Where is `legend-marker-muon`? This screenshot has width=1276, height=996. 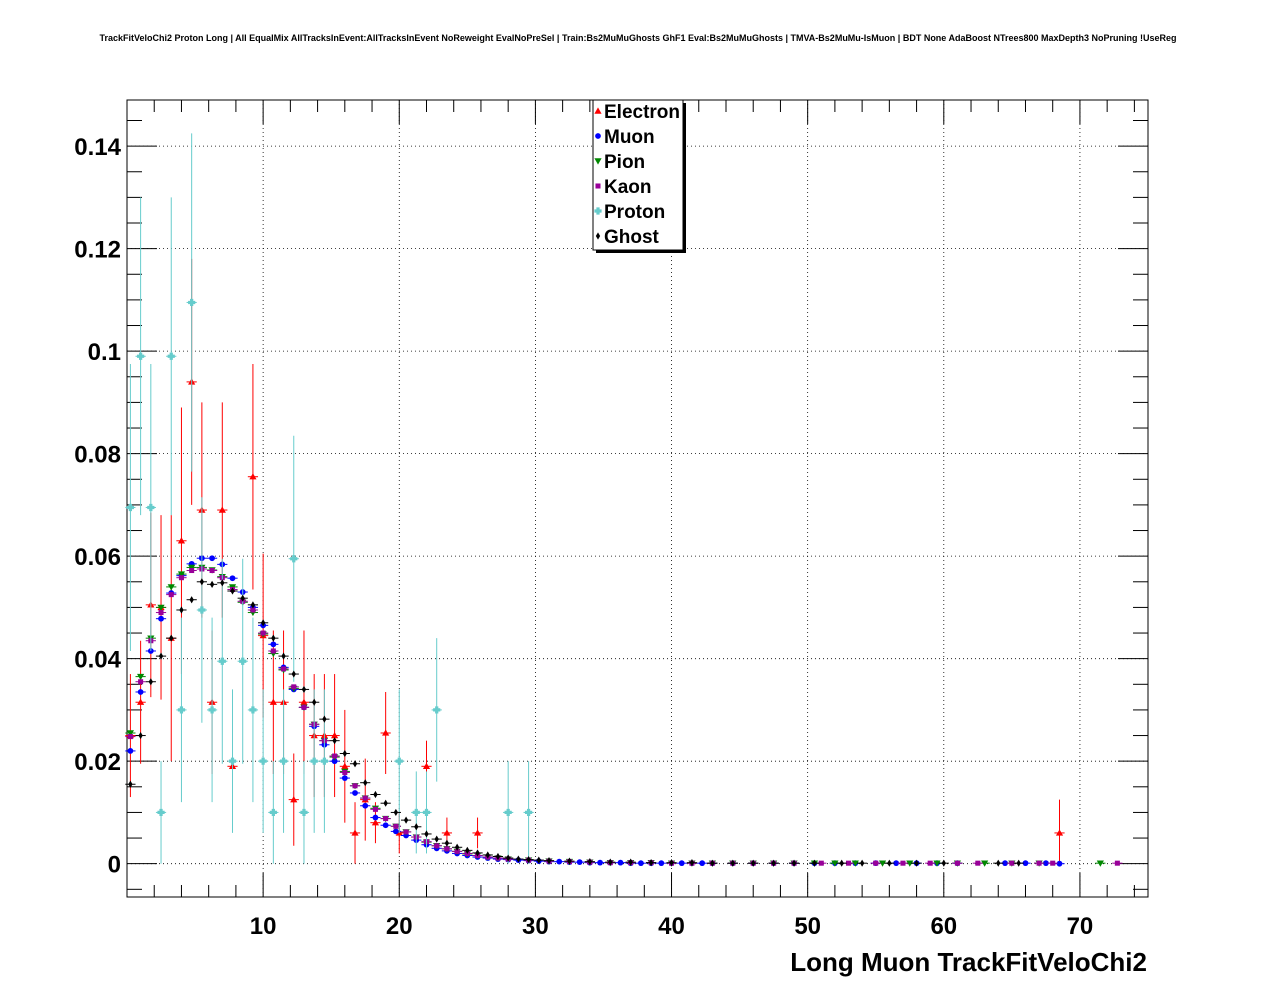 legend-marker-muon is located at coordinates (598, 136).